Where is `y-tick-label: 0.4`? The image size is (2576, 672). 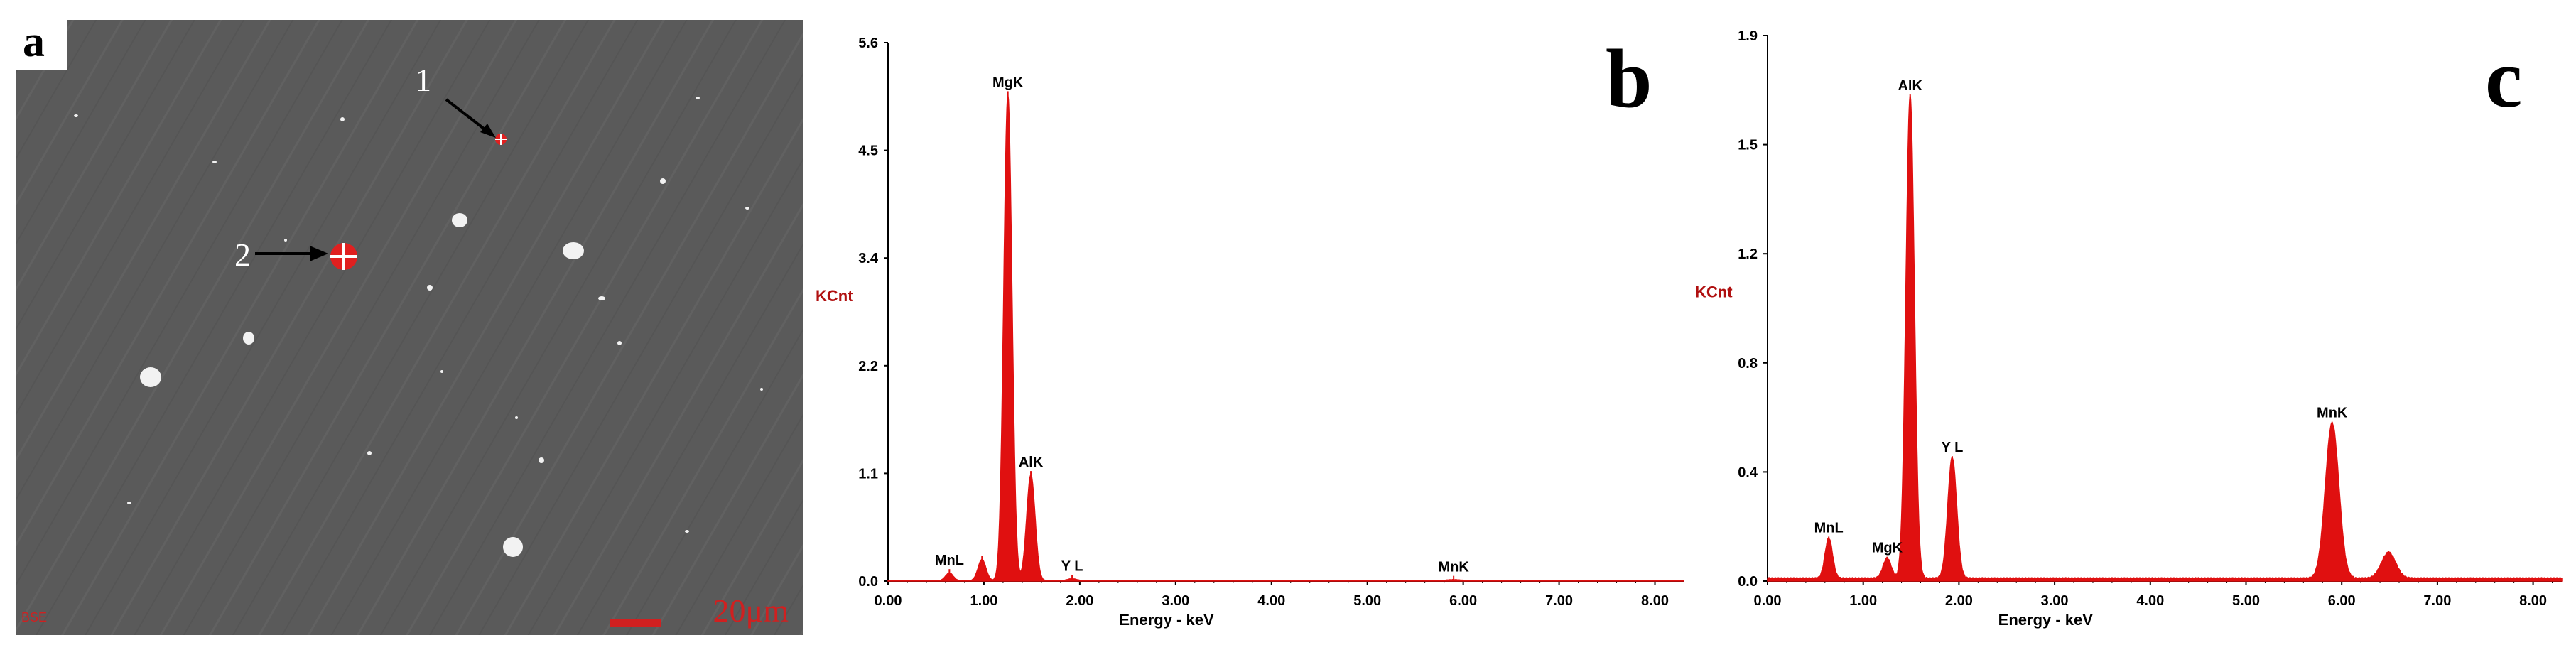 y-tick-label: 0.4 is located at coordinates (1748, 473).